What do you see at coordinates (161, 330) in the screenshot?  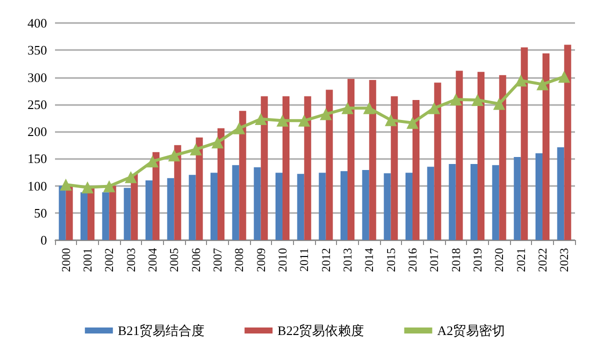 I see `legend-label: B21贸易结合度` at bounding box center [161, 330].